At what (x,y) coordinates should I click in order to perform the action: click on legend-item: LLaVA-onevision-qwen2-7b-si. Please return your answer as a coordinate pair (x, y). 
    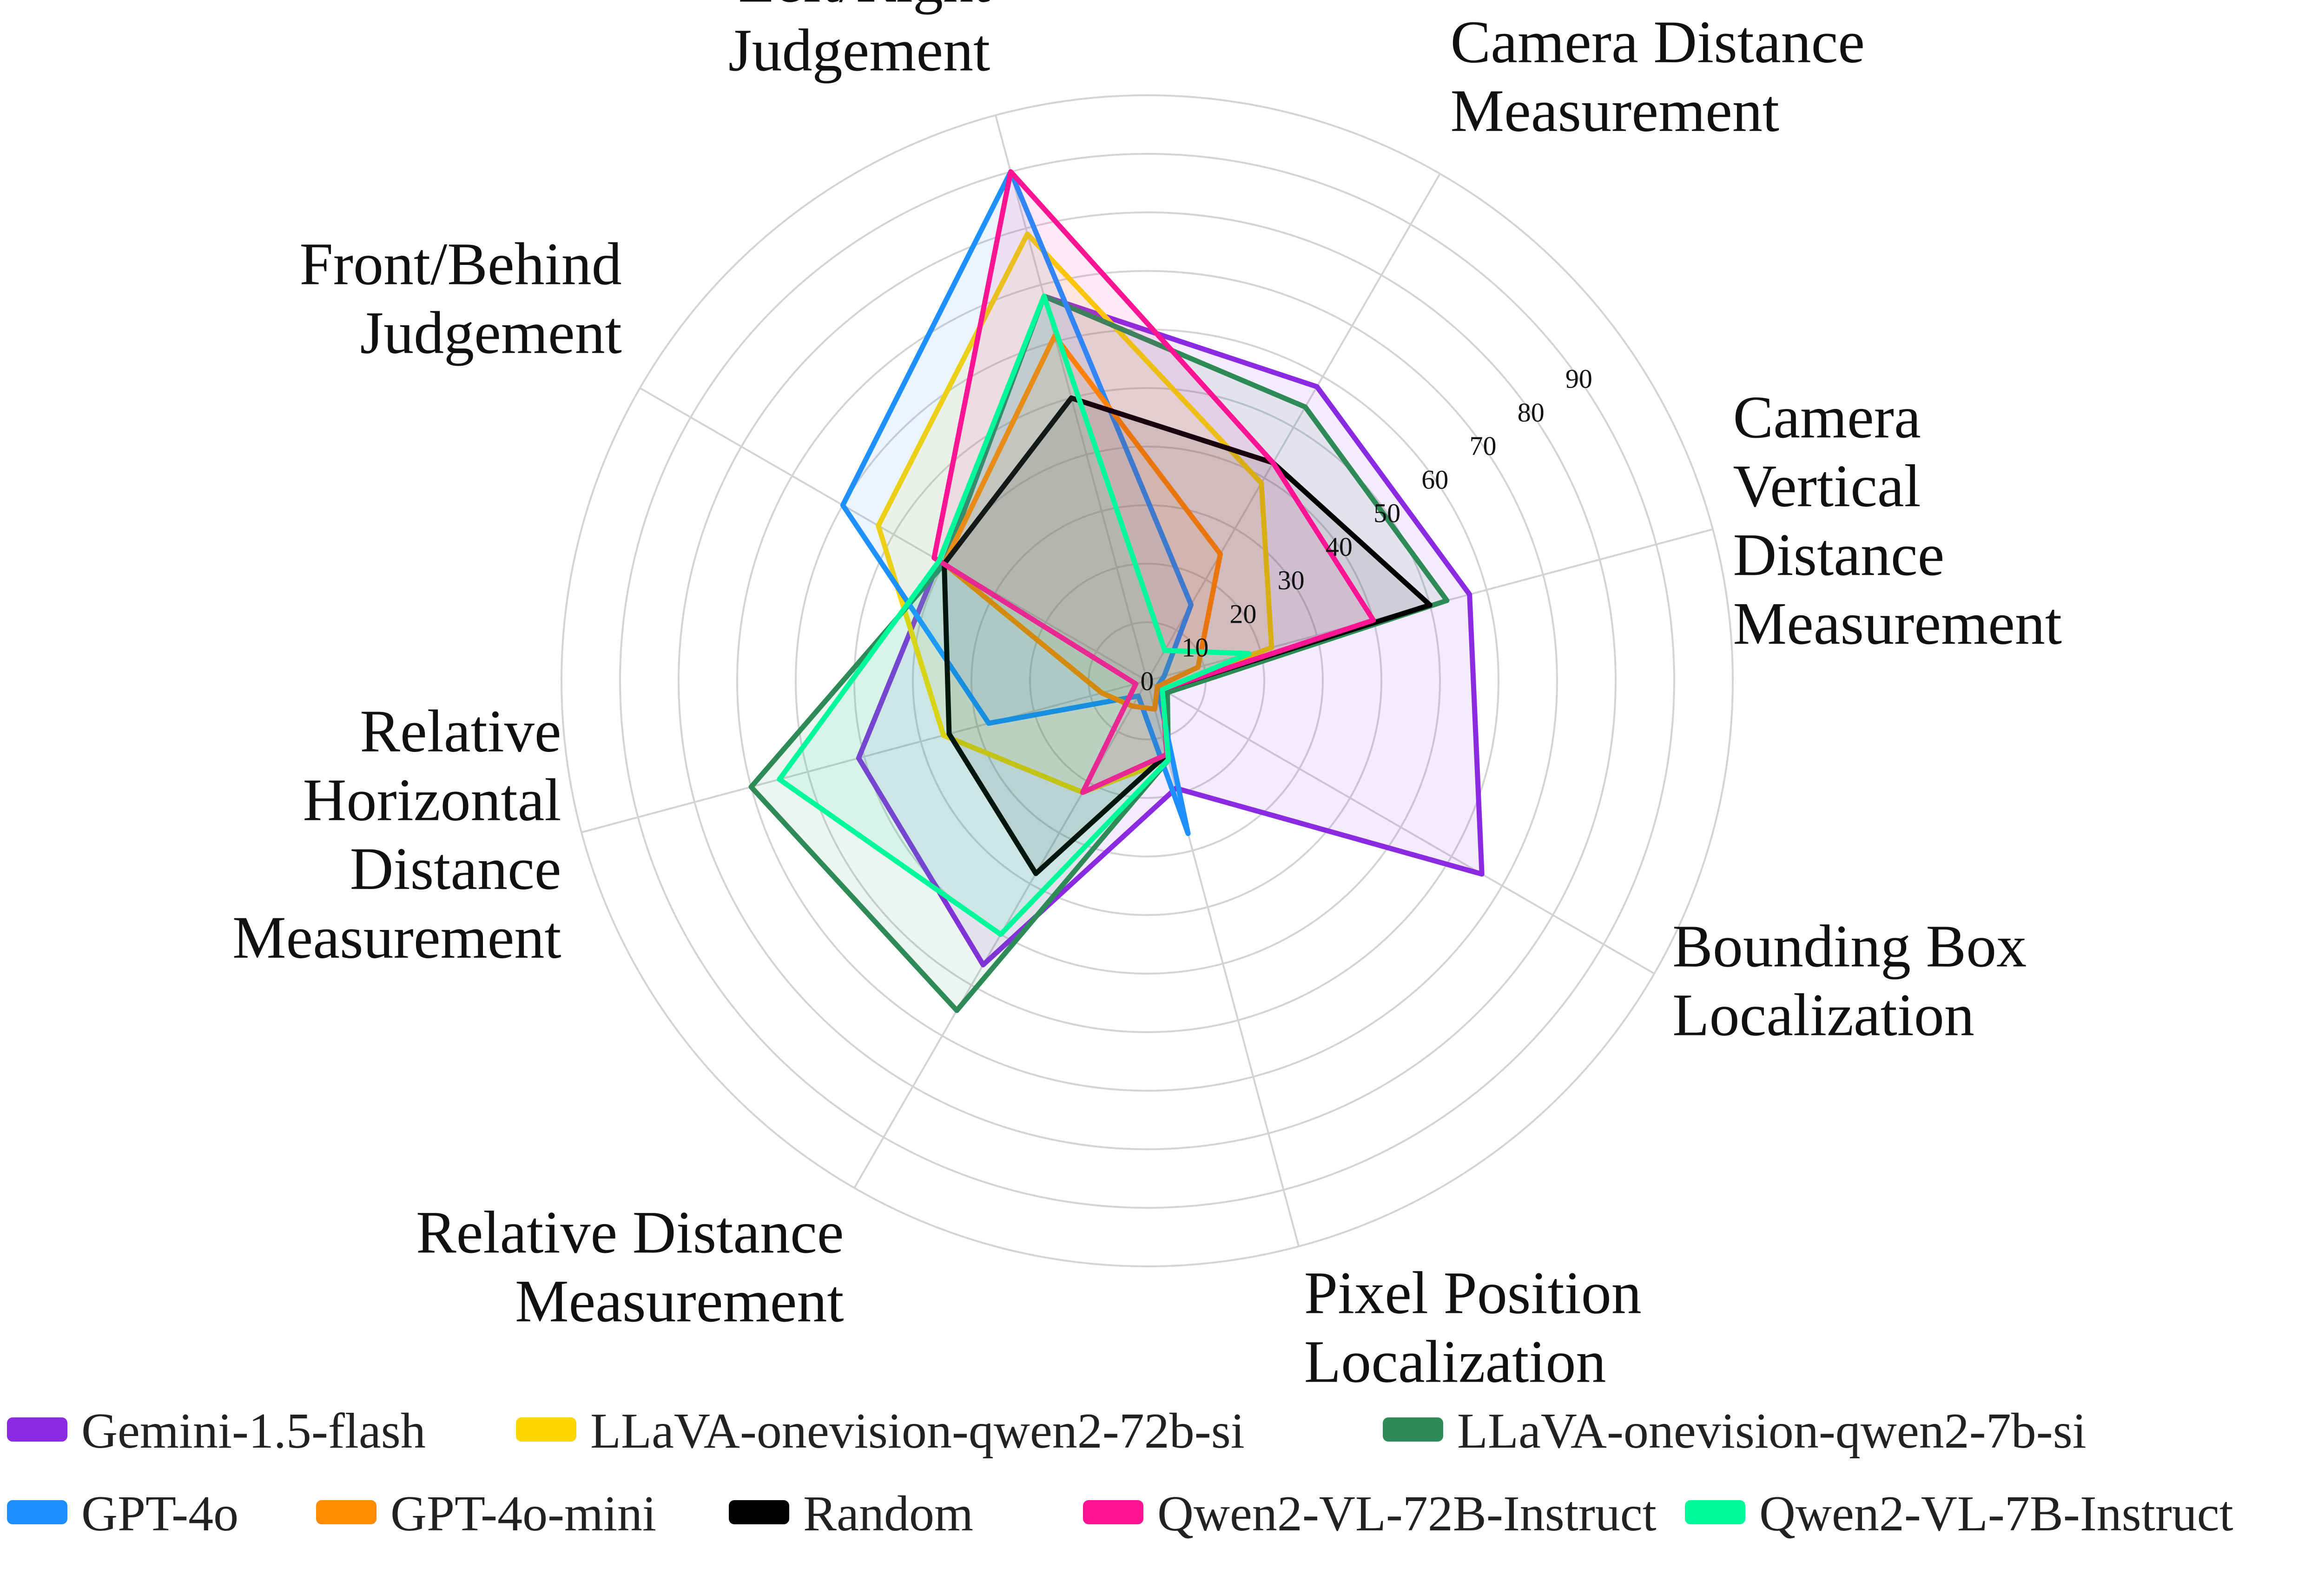
    Looking at the image, I should click on (1734, 1431).